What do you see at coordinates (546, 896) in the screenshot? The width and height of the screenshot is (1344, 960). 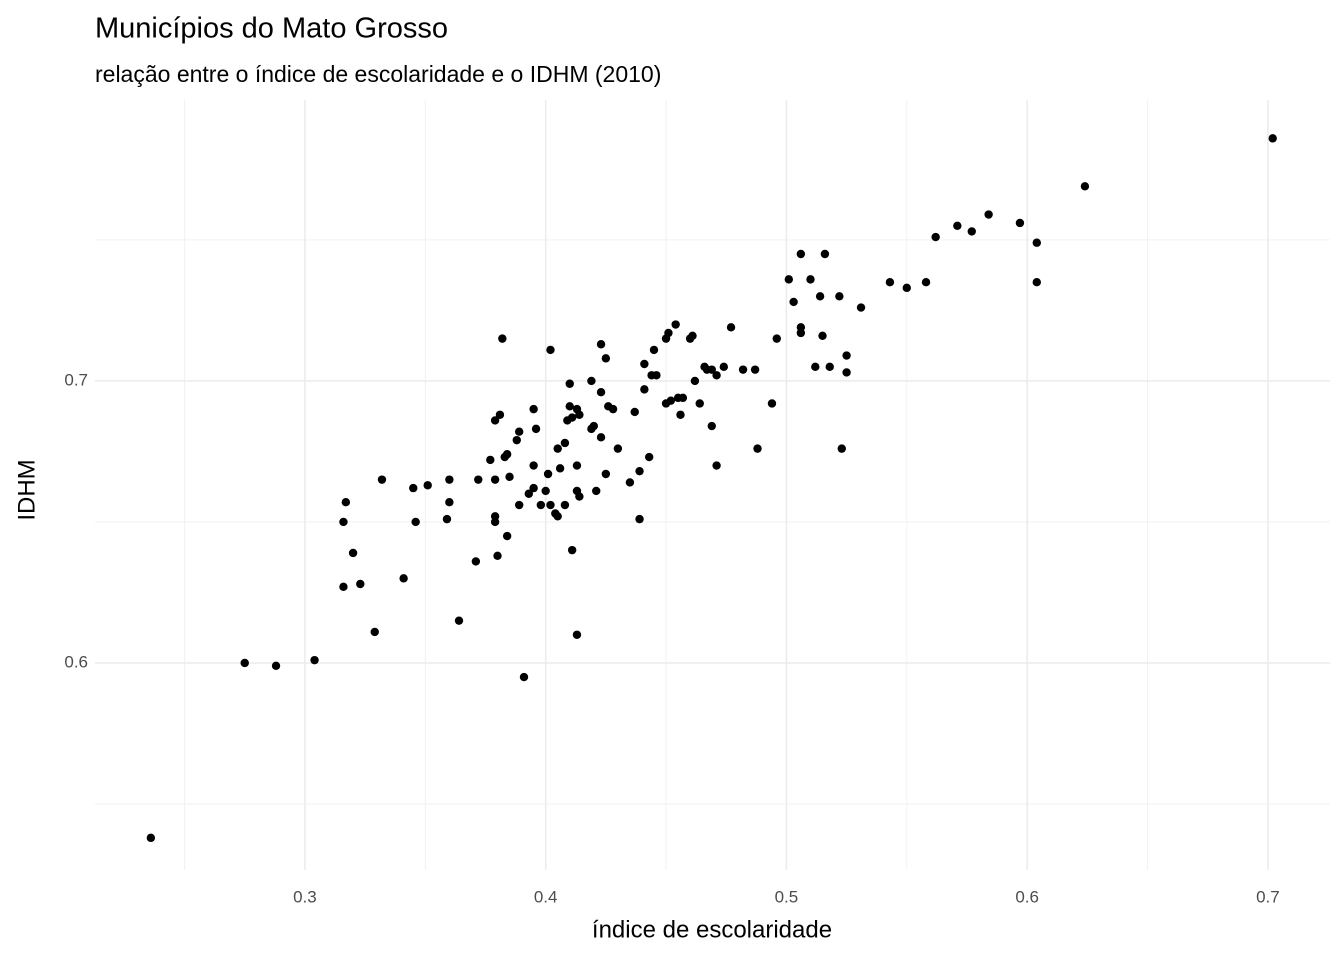 I see `x-tick-label: 0.4` at bounding box center [546, 896].